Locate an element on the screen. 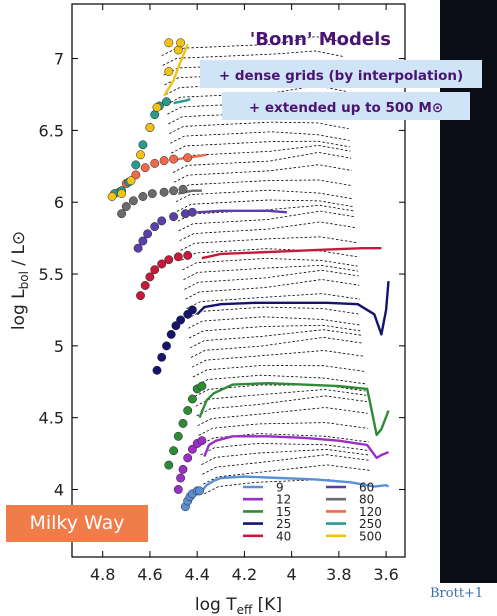  legend-label: 500 is located at coordinates (370, 536).